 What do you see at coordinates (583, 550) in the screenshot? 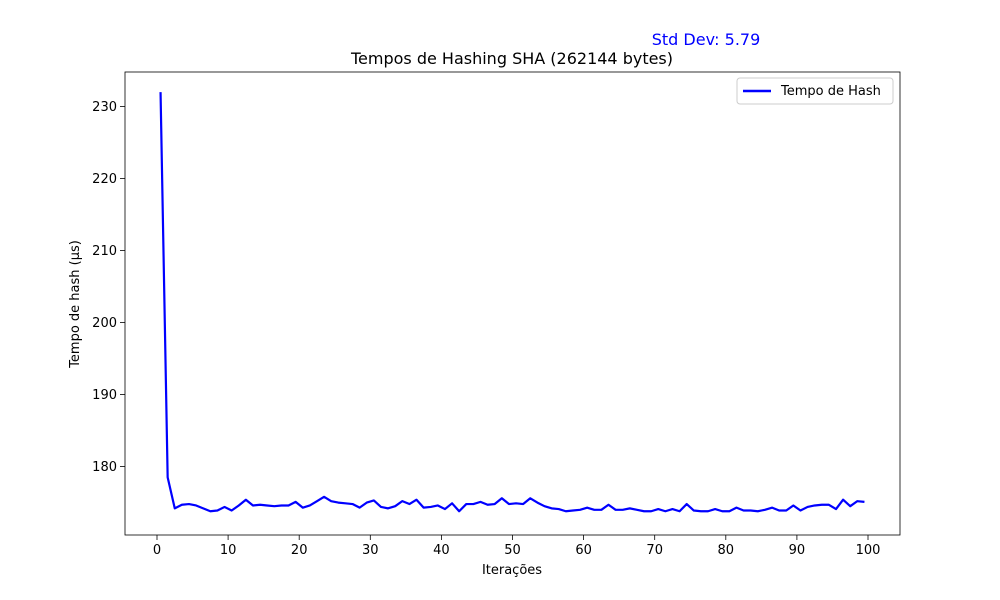
I see `x-tick-label: 60` at bounding box center [583, 550].